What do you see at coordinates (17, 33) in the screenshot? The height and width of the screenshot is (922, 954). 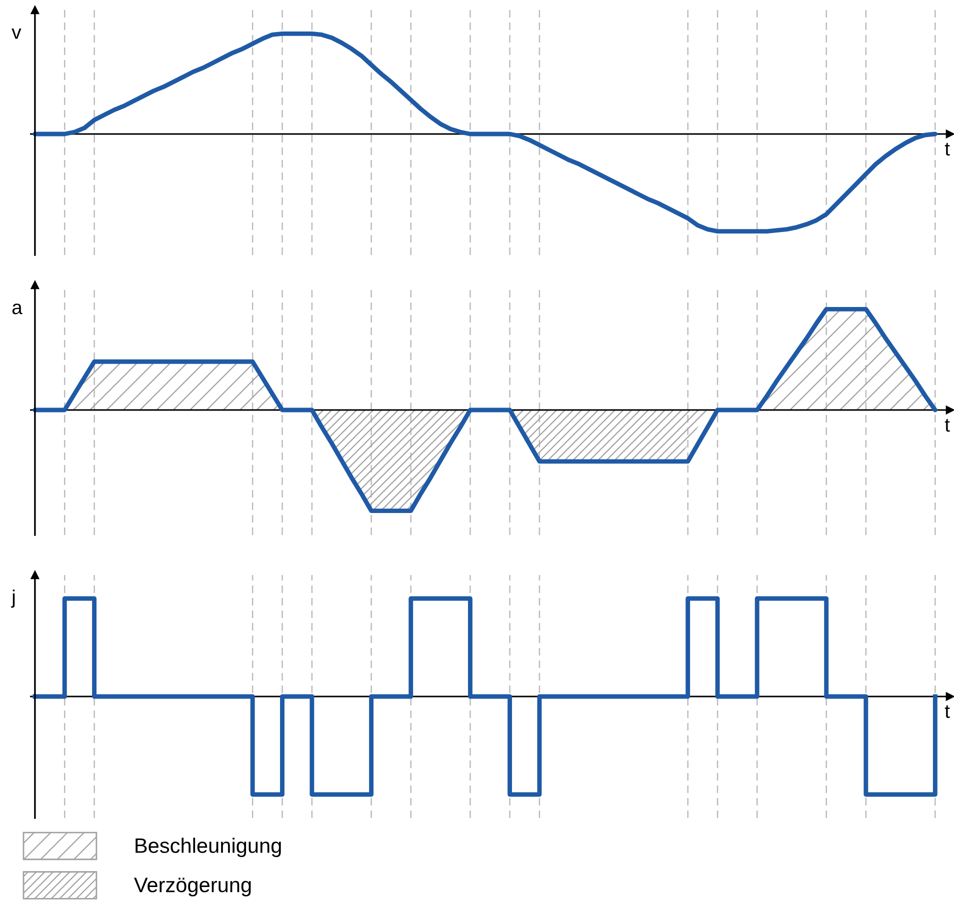 I see `y-axis-title: v` at bounding box center [17, 33].